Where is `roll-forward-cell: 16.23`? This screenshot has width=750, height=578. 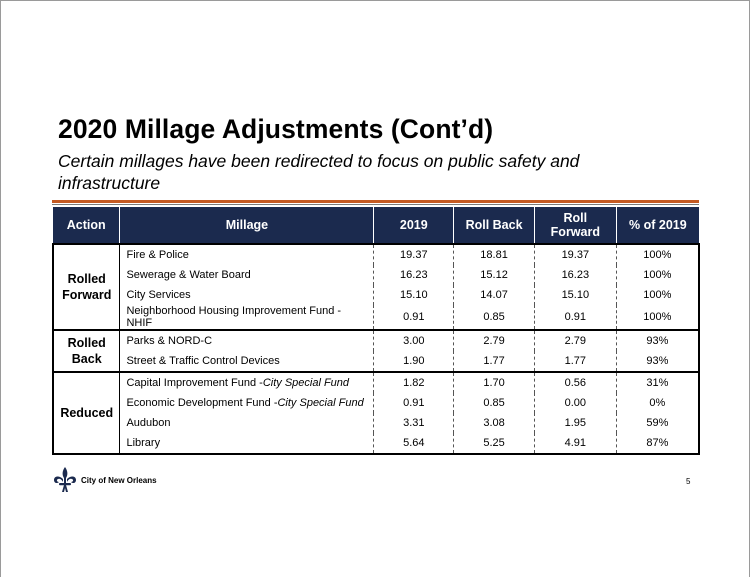 roll-forward-cell: 16.23 is located at coordinates (575, 275).